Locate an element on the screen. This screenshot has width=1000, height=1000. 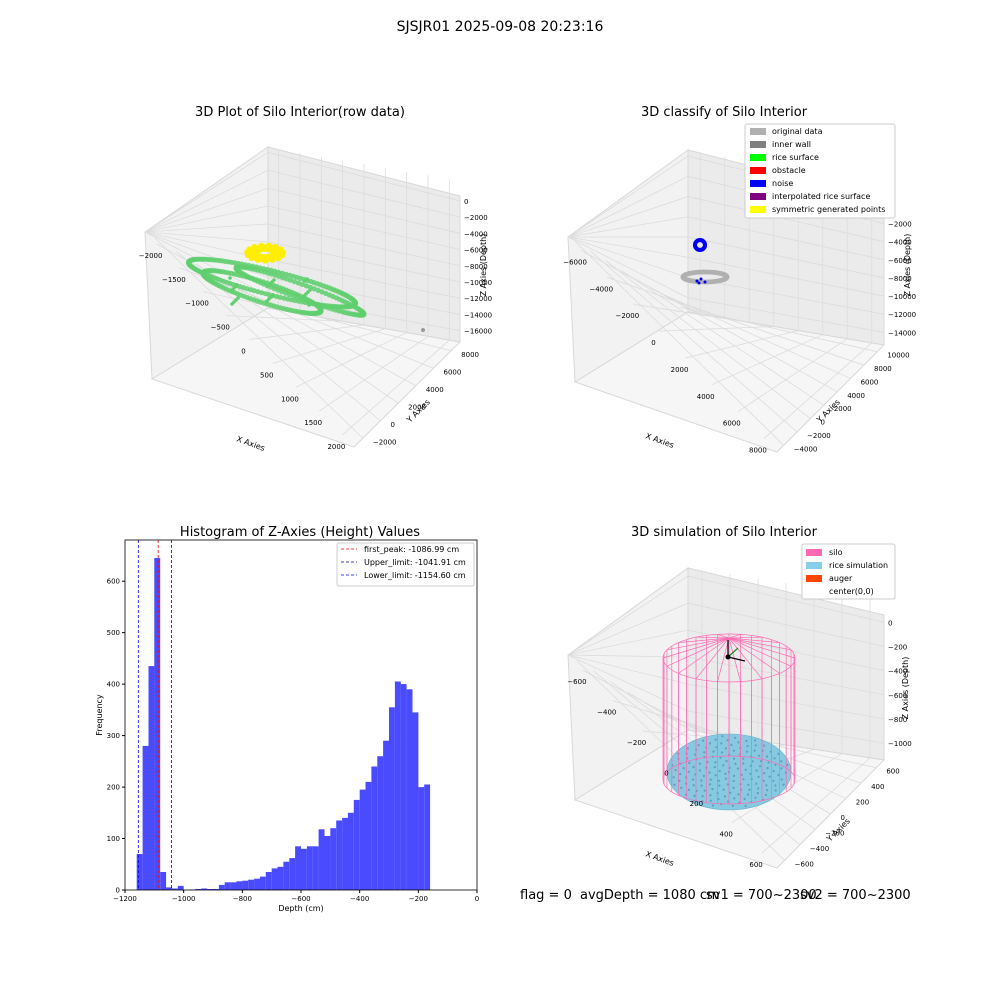
classify-legend-box is located at coordinates (820, 171).